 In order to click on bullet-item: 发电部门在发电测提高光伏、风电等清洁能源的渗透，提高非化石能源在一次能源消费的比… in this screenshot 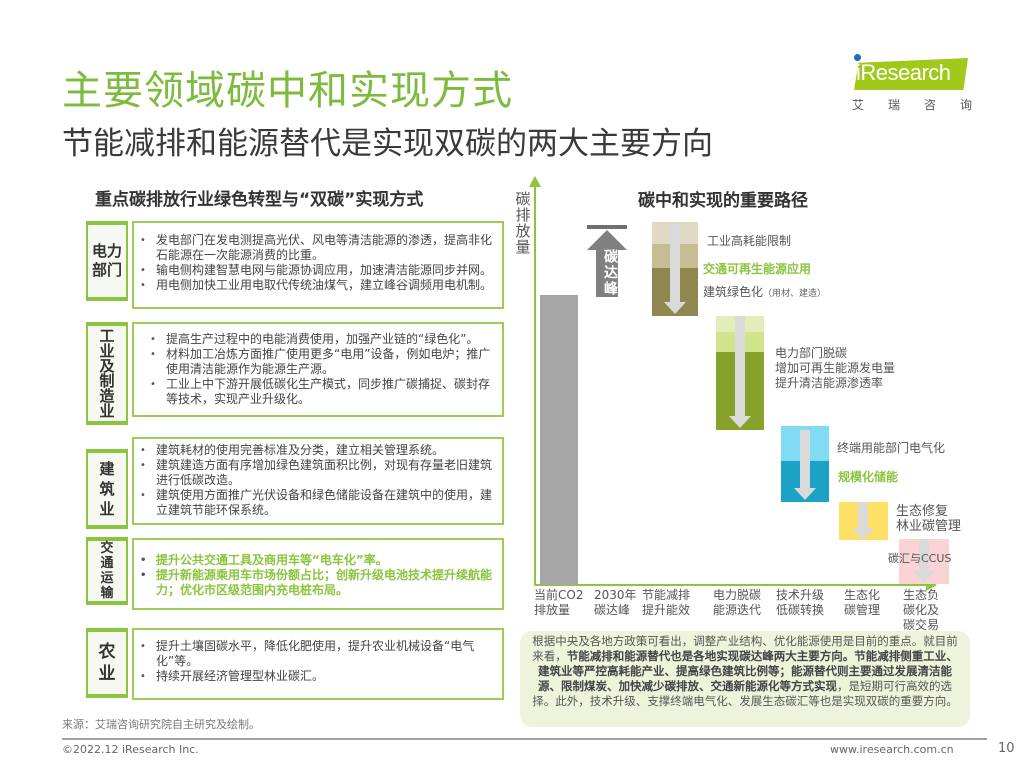, I will do `click(317, 248)`.